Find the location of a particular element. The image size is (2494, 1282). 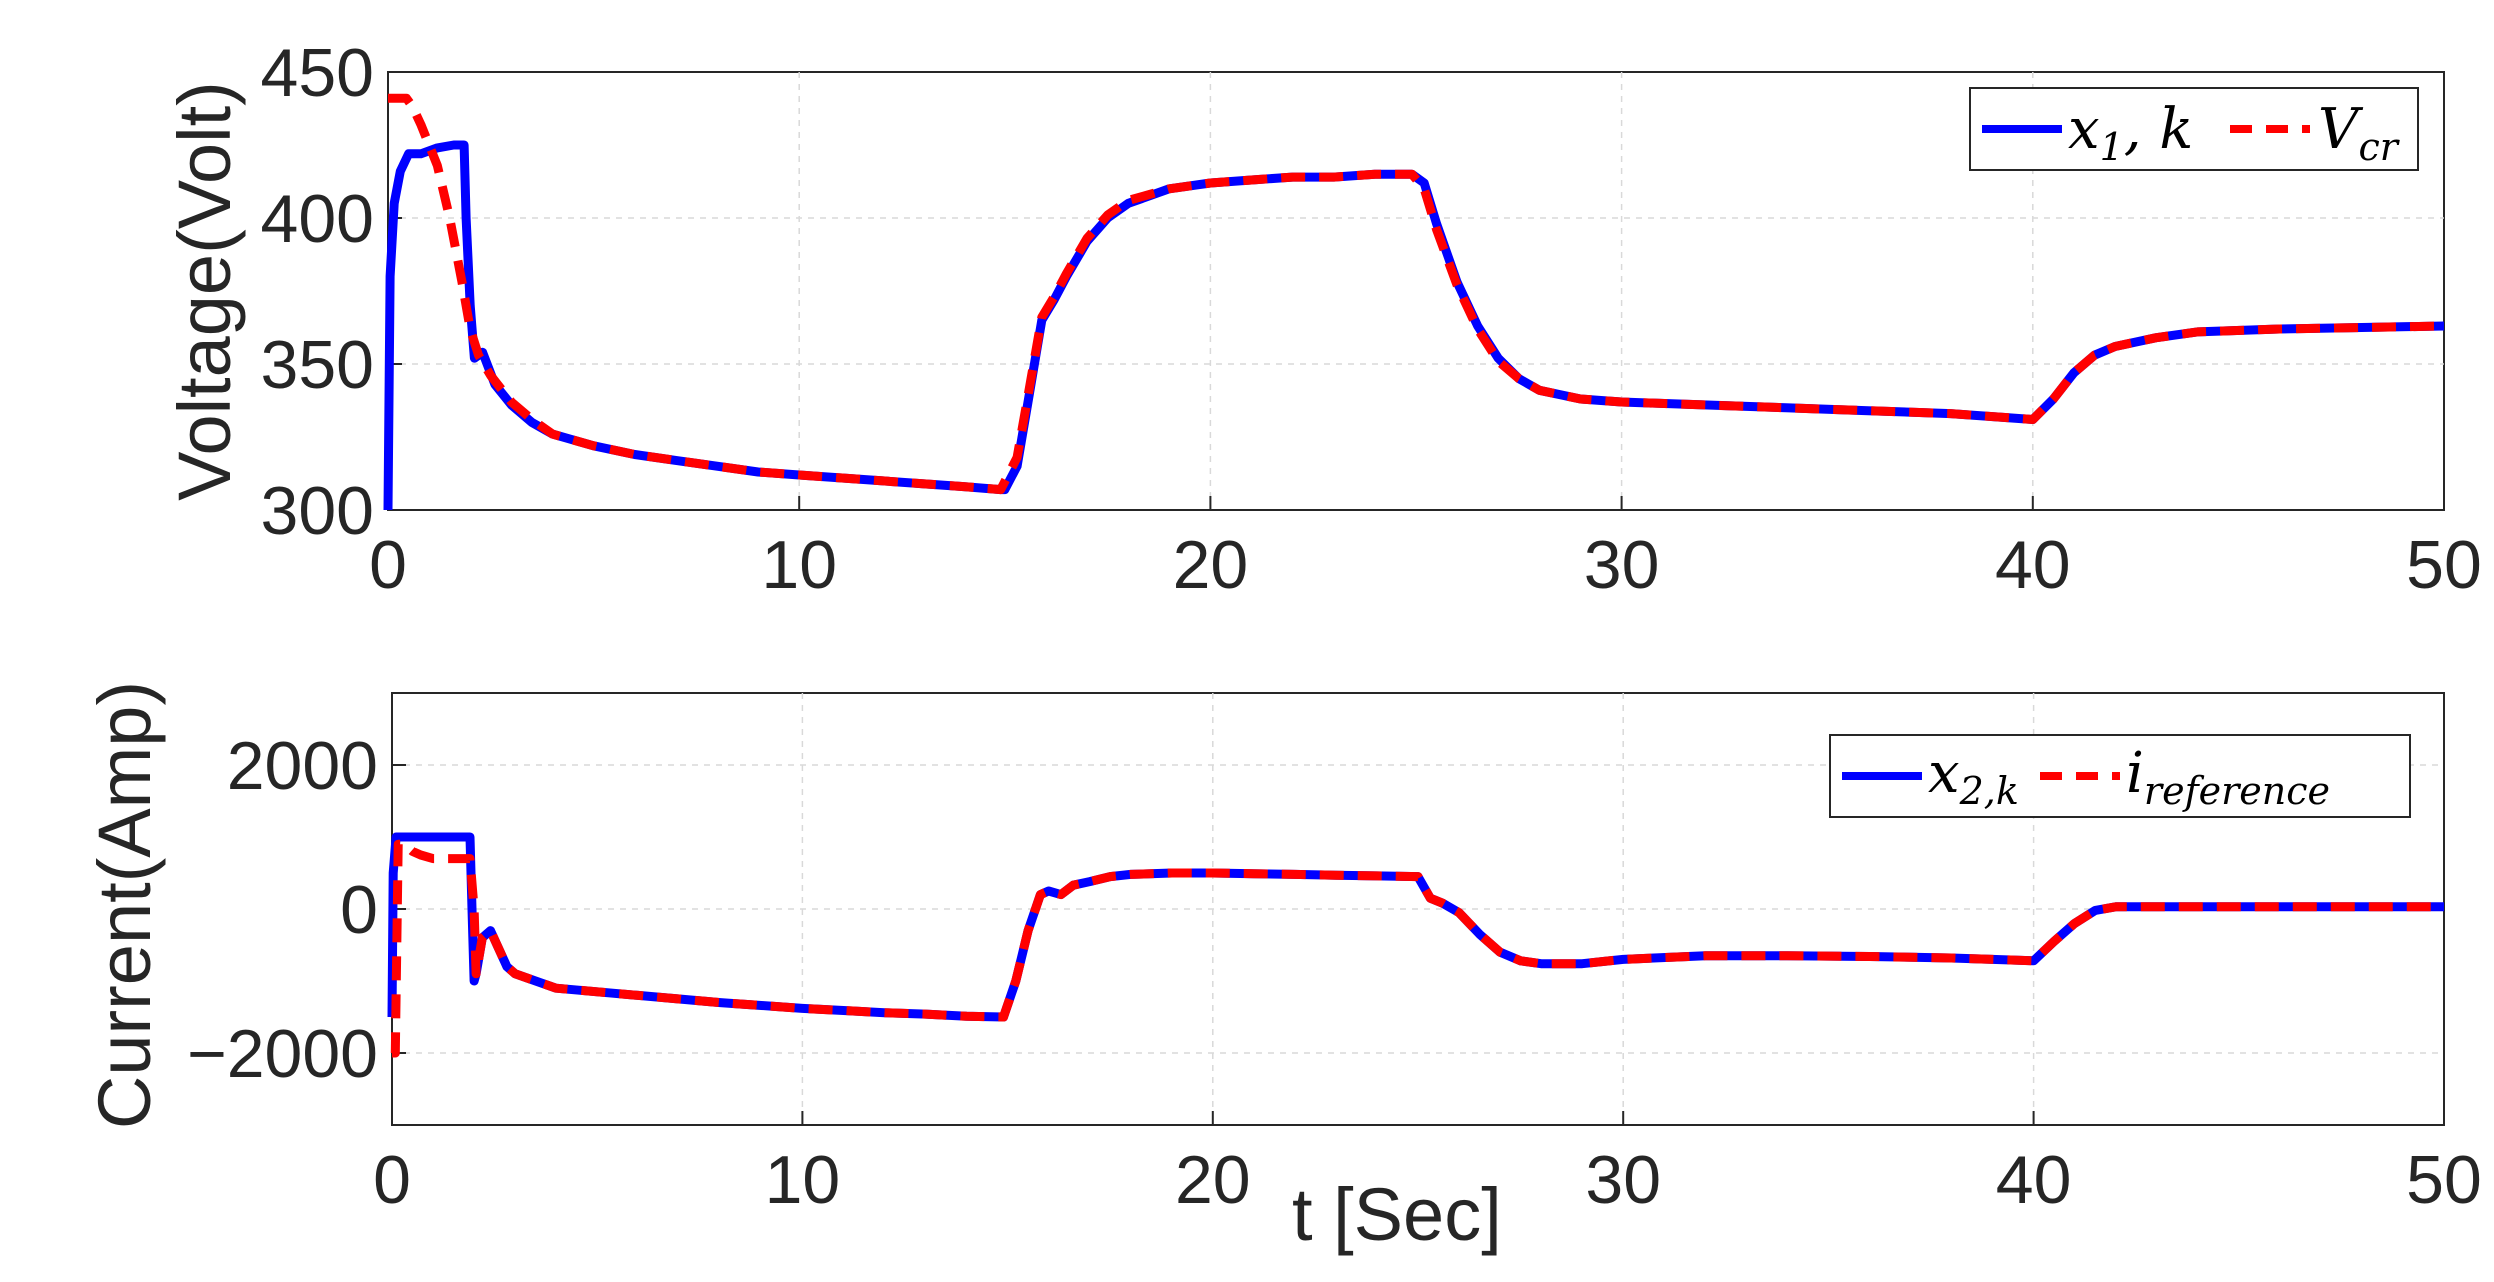

legend-x2k-sub: 2,k is located at coordinates (1989, 791).